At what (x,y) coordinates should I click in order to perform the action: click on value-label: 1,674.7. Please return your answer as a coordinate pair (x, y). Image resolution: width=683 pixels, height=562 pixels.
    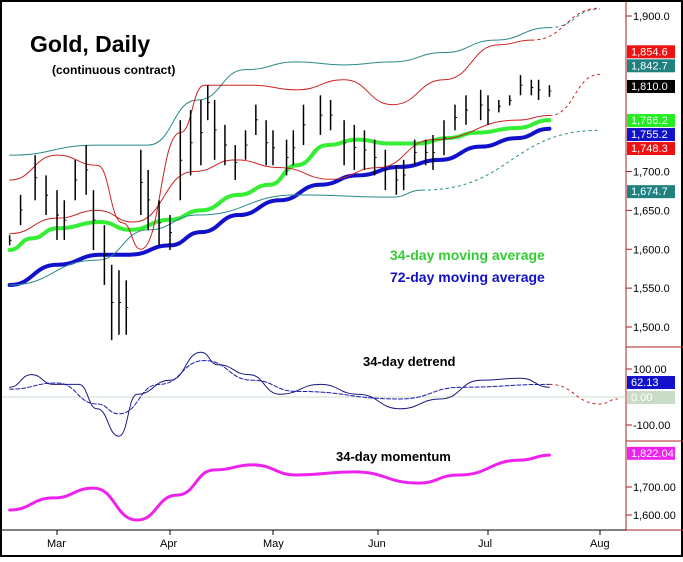
    Looking at the image, I should click on (649, 192).